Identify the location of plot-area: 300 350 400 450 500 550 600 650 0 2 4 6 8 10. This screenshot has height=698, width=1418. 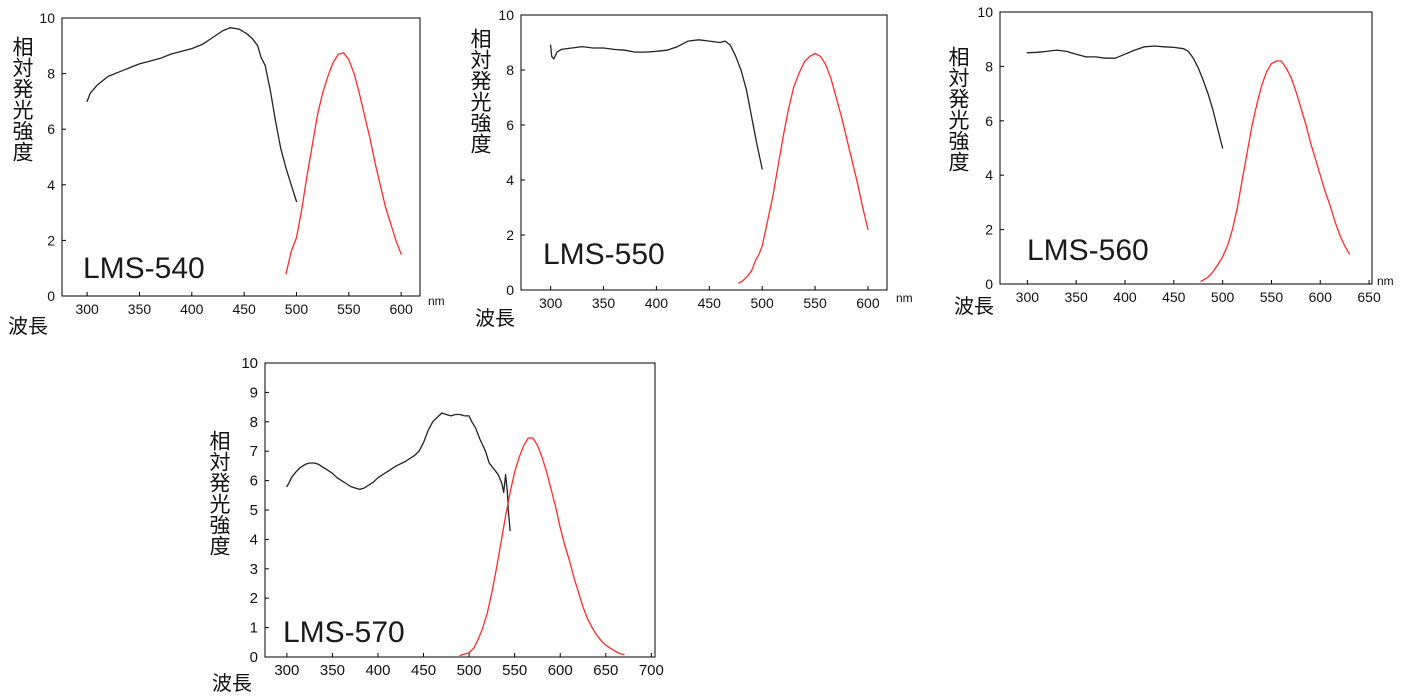
(1179, 154).